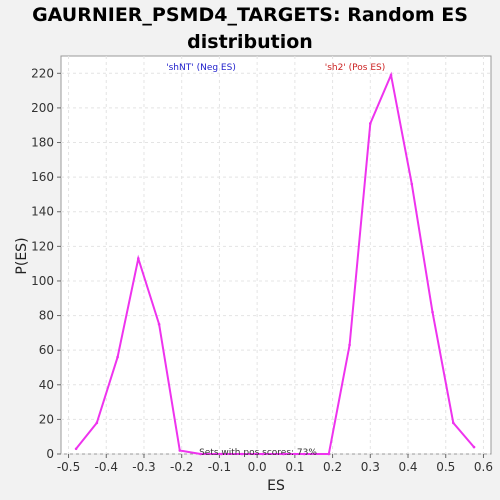  What do you see at coordinates (42, 246) in the screenshot?
I see `y-tick-label: 120` at bounding box center [42, 246].